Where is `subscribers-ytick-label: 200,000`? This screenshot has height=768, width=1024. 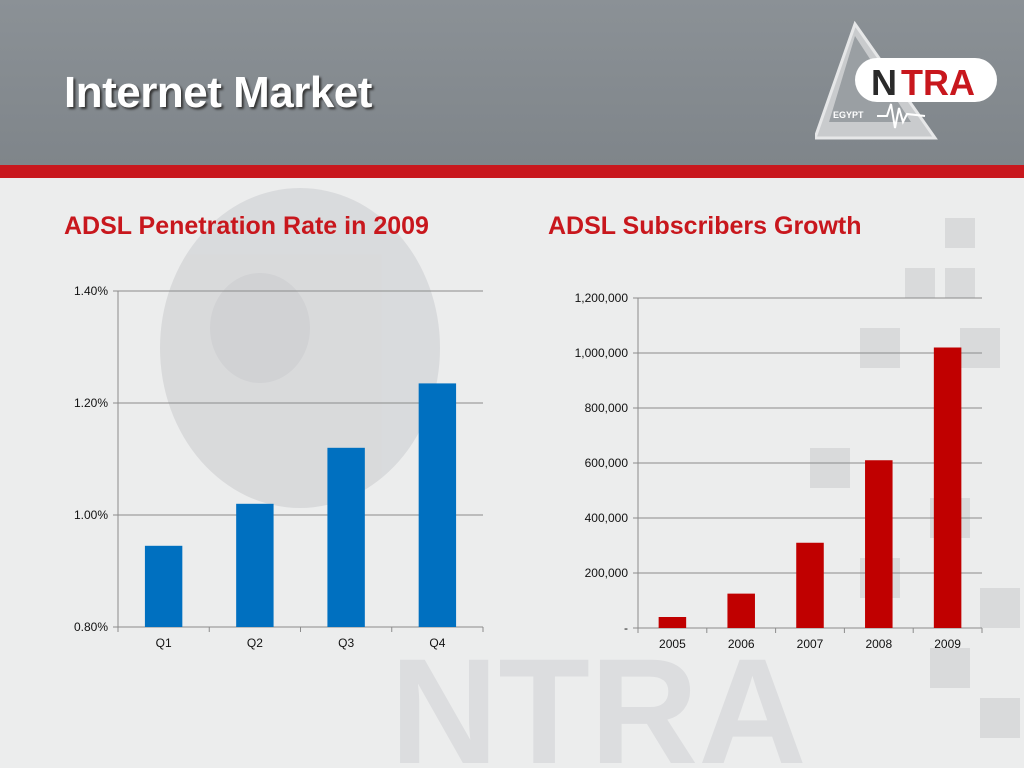 subscribers-ytick-label: 200,000 is located at coordinates (607, 573).